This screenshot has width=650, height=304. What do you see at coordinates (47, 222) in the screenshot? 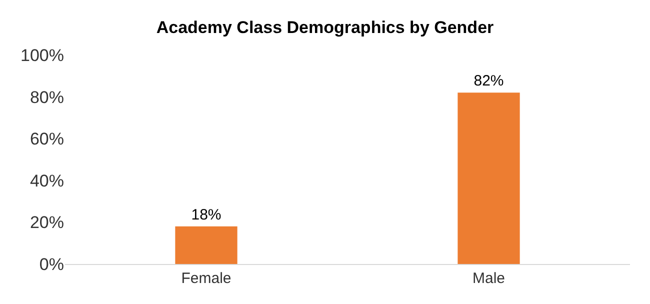
I see `y-tick-label: 20%` at bounding box center [47, 222].